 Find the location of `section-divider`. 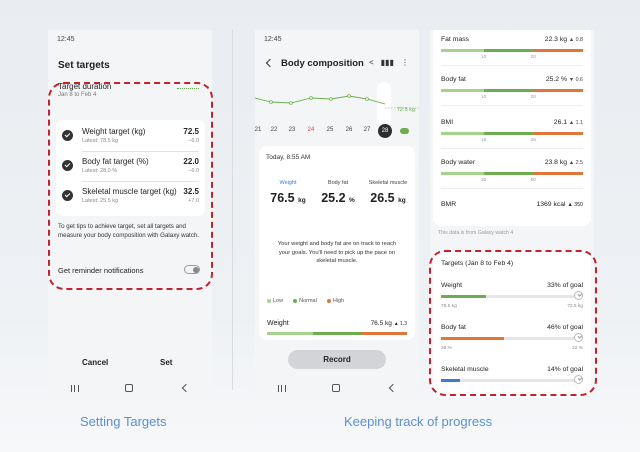

section-divider is located at coordinates (232, 210).